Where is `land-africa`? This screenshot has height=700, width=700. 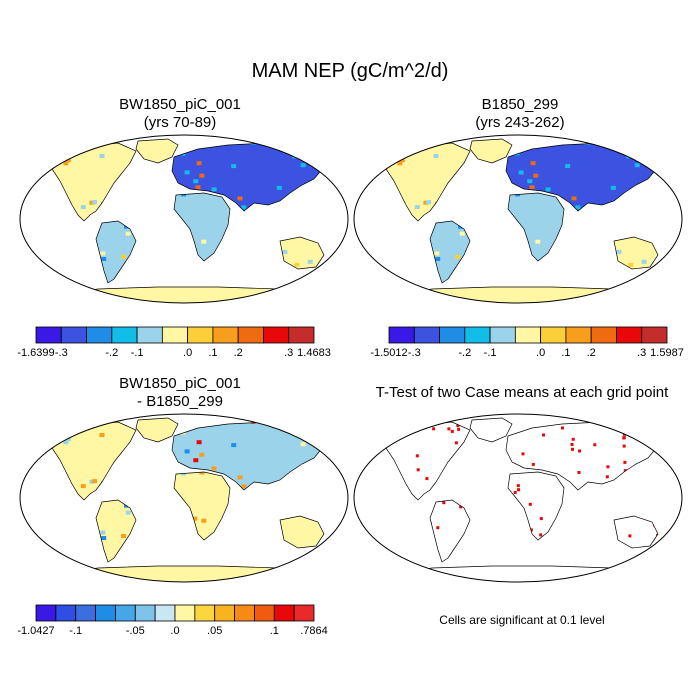 land-africa is located at coordinates (536, 227).